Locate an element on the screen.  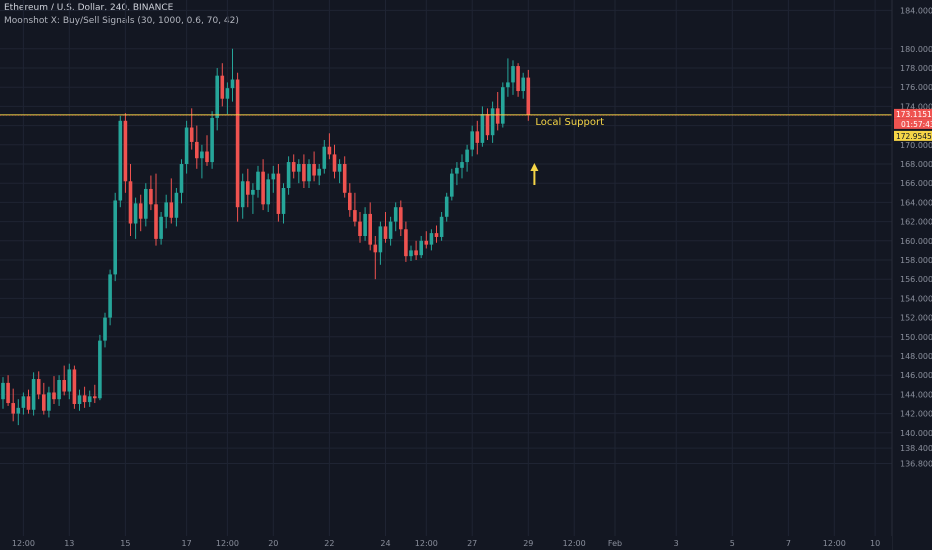
price-tick-label: 178.000000 is located at coordinates (916, 68).